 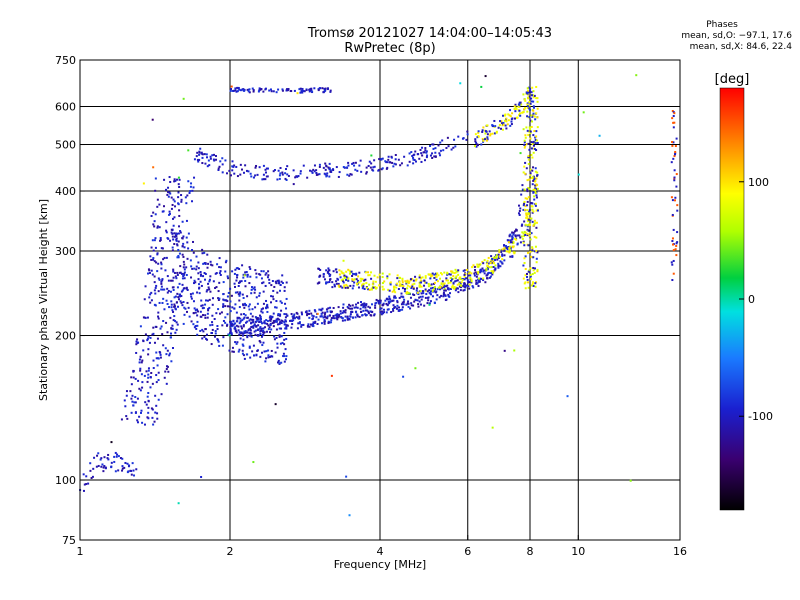 What do you see at coordinates (758, 182) in the screenshot?
I see `colorbar-tick-label: 100` at bounding box center [758, 182].